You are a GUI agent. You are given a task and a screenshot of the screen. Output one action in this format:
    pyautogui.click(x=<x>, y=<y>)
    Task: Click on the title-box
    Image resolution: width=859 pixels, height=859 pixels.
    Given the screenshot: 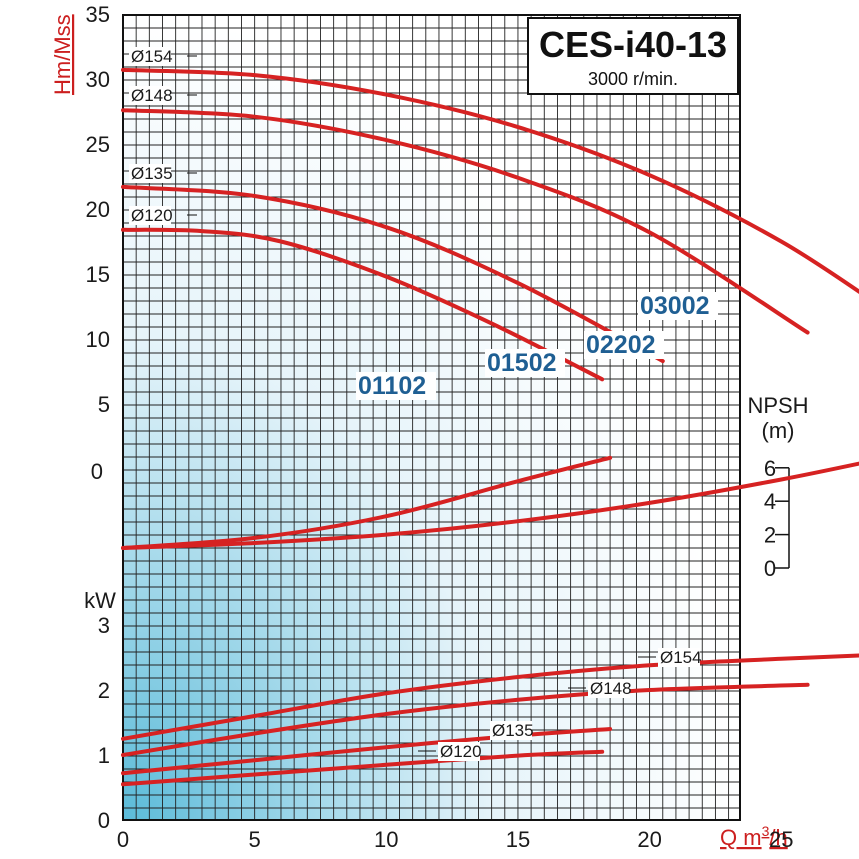 What is the action you would take?
    pyautogui.click(x=633, y=56)
    